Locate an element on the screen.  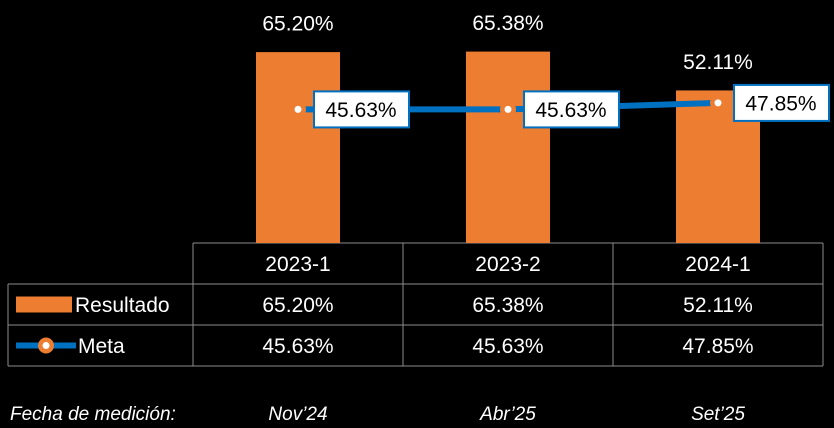
measurement-date: Abr’25 is located at coordinates (507, 414).